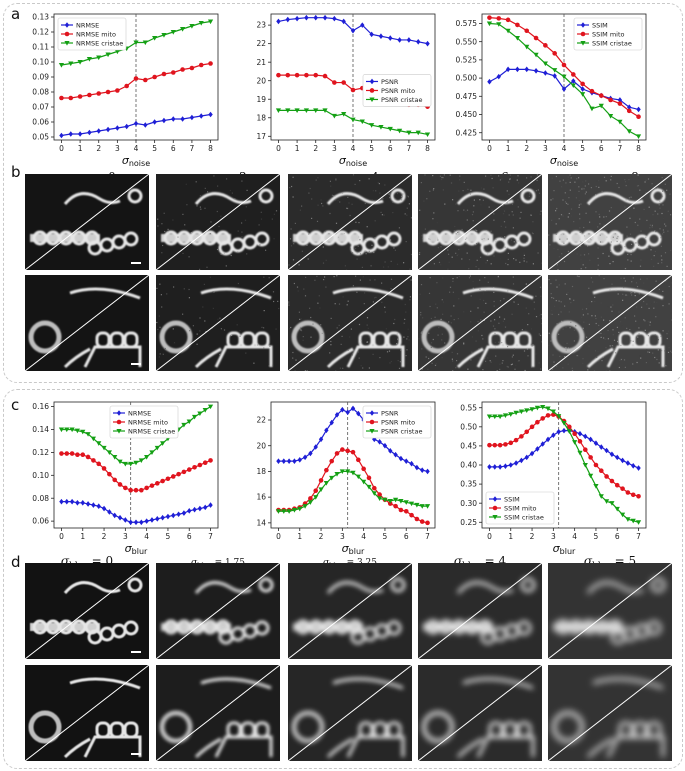 The width and height of the screenshot is (685, 771). I want to click on plot-frame, so click(353, 465).